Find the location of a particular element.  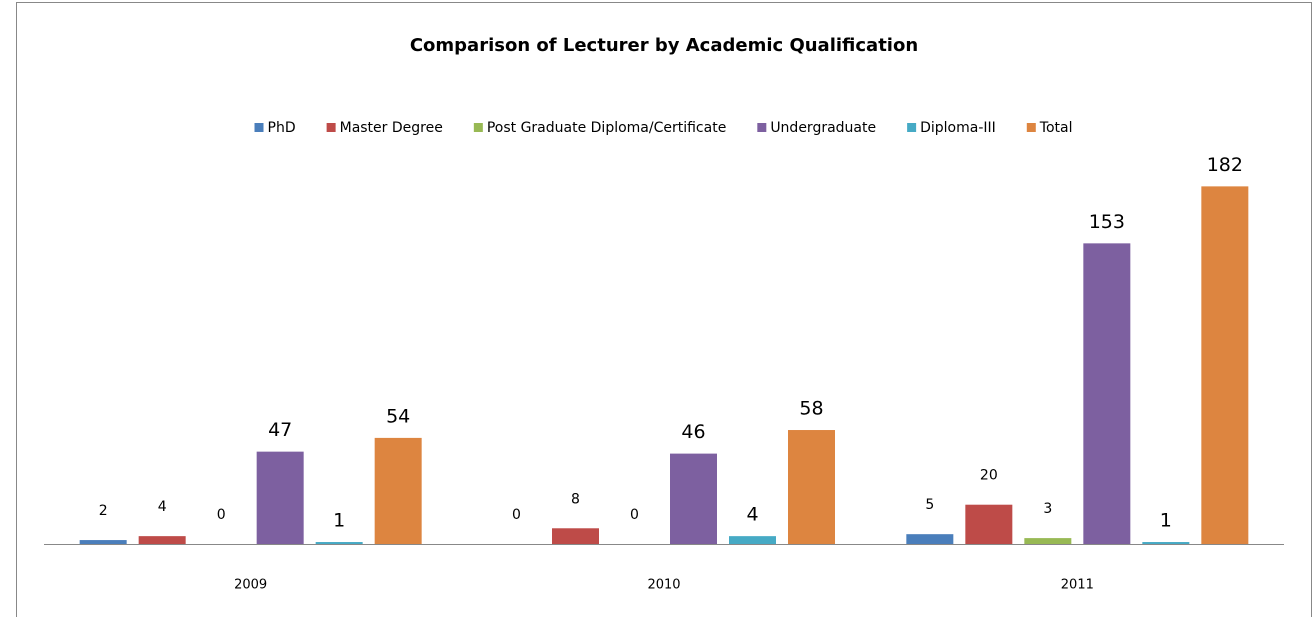

data-label: 8 is located at coordinates (575, 499).